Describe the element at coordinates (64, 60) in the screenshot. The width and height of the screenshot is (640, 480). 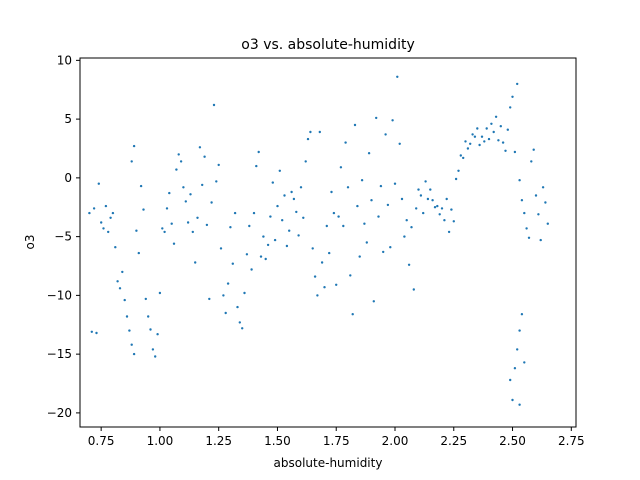
I see `y-tick-label: 10` at that location.